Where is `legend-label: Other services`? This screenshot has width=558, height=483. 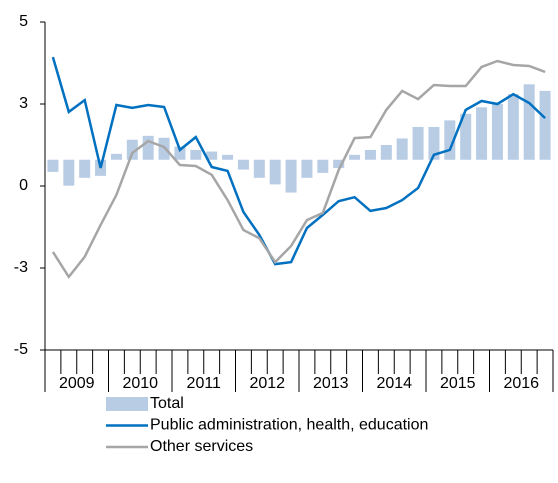 legend-label: Other services is located at coordinates (201, 446).